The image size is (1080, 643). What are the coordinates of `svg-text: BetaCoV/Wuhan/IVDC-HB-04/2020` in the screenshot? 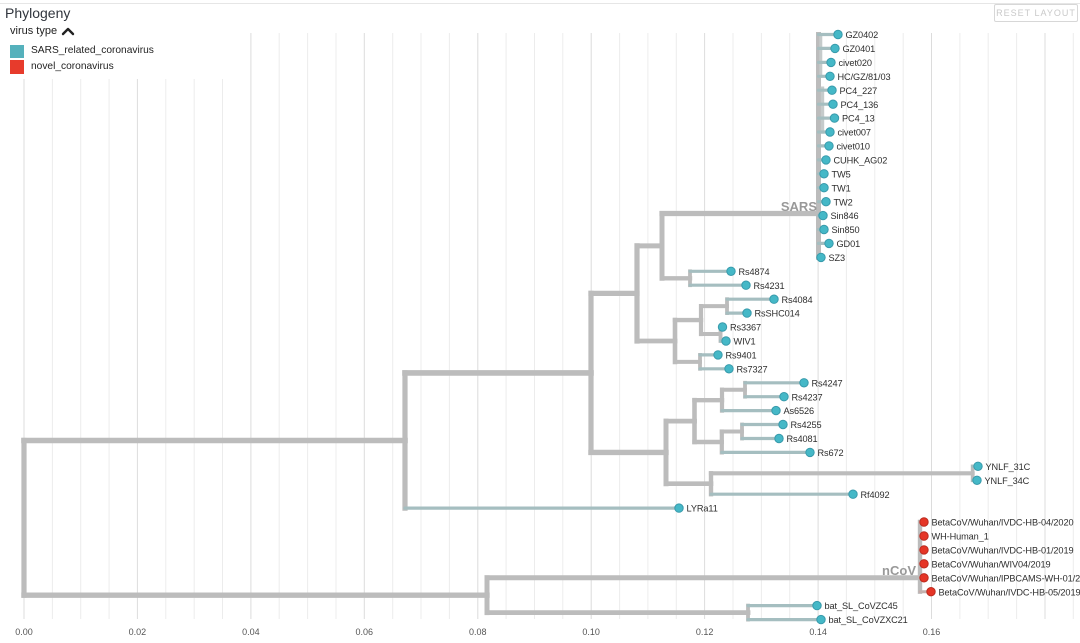 It's located at (1003, 523).